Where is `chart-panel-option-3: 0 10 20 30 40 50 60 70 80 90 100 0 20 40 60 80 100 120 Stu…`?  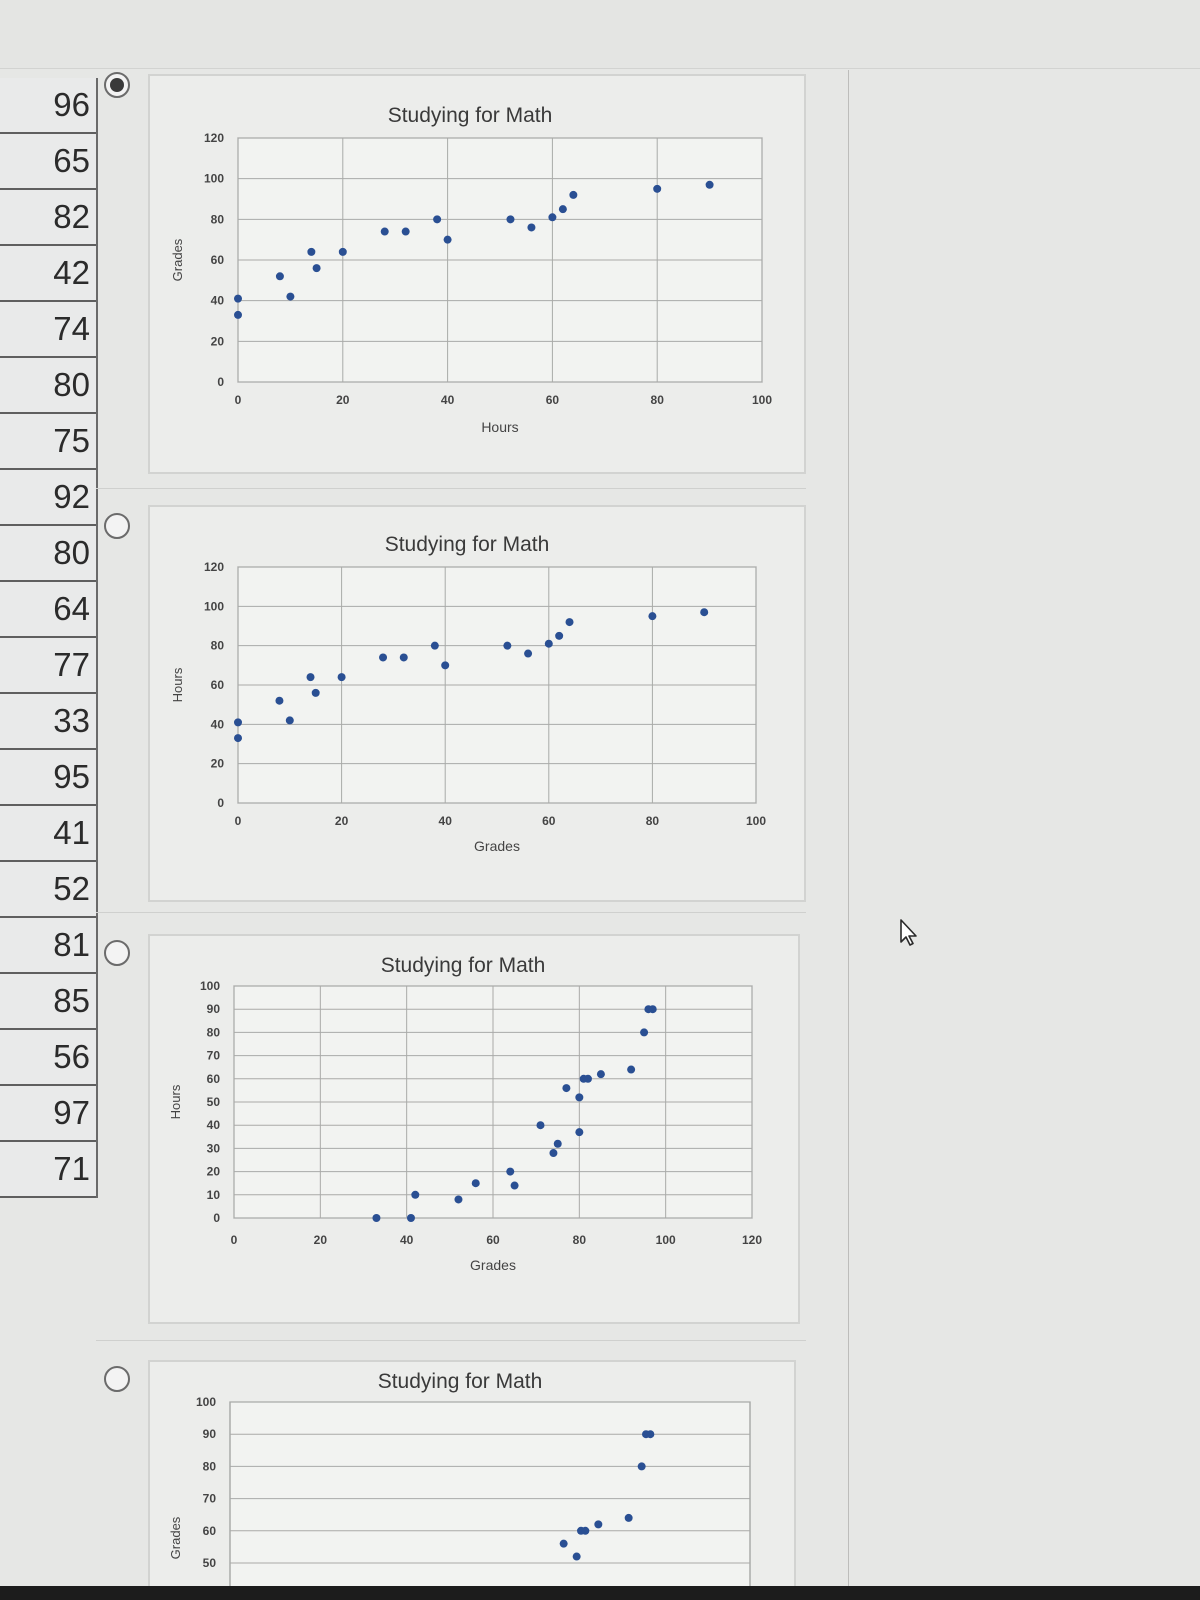 chart-panel-option-3: 0 10 20 30 40 50 60 70 80 90 100 0 20 40 60 80 100 120 Stu… is located at coordinates (474, 1129).